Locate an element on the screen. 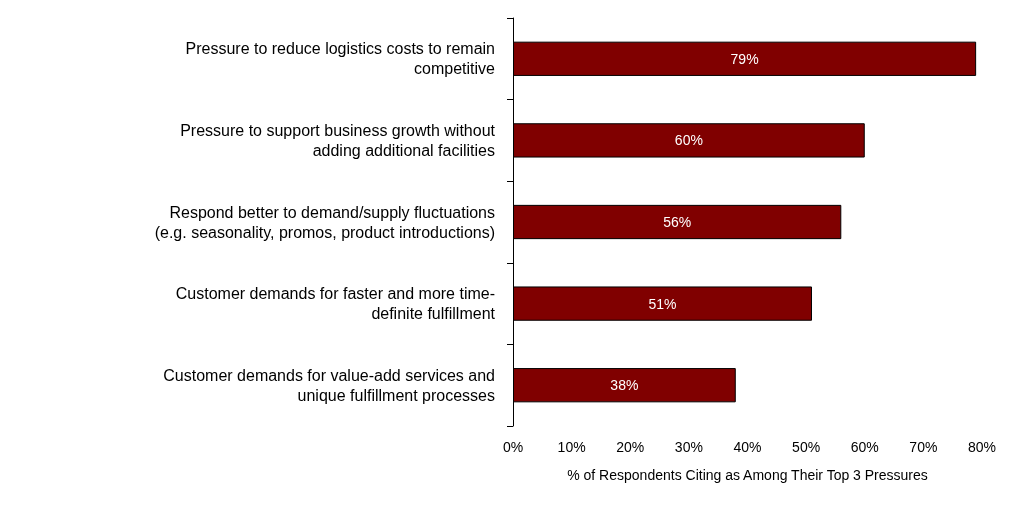 Image resolution: width=1015 pixels, height=512 pixels. data-label: 56% is located at coordinates (677, 222).